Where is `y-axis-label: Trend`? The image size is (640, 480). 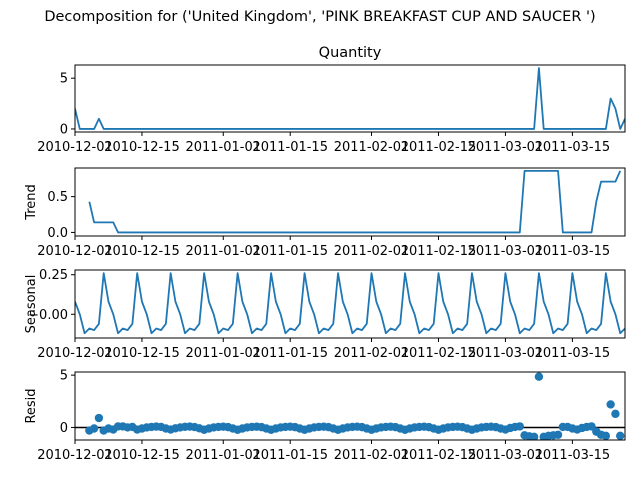
y-axis-label: Trend is located at coordinates (31, 202).